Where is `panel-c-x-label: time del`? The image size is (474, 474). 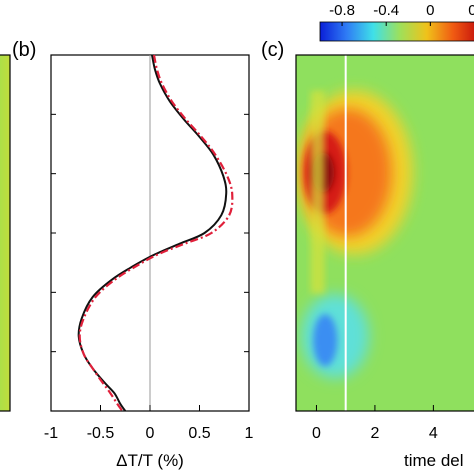 panel-c-x-label: time del is located at coordinates (434, 460).